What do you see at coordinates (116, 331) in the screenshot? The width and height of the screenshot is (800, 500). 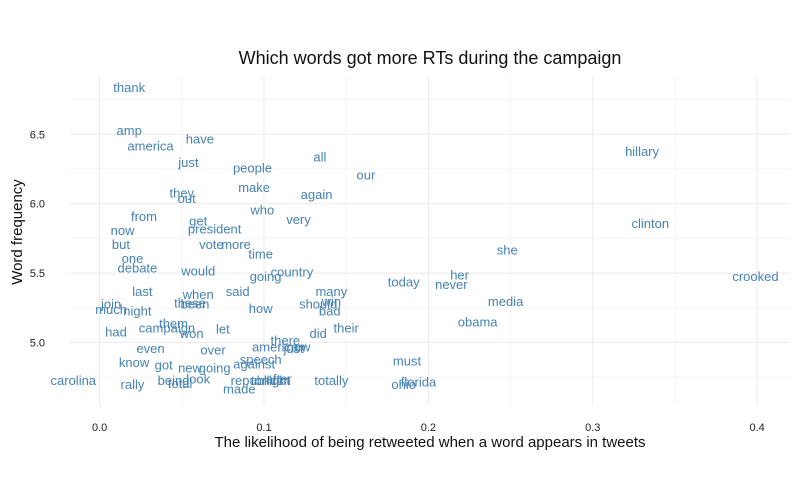 I see `word-point-had: had` at bounding box center [116, 331].